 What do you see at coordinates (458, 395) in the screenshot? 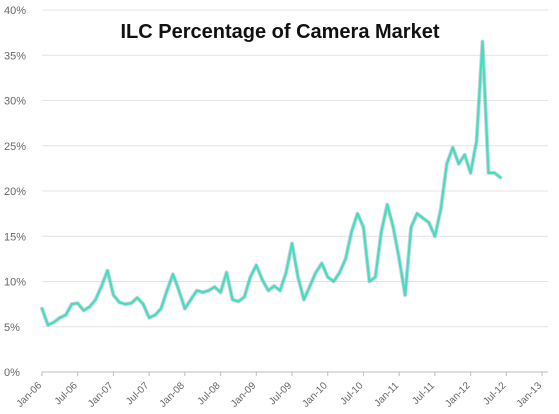
I see `x-tick-label: Jan-12` at bounding box center [458, 395].